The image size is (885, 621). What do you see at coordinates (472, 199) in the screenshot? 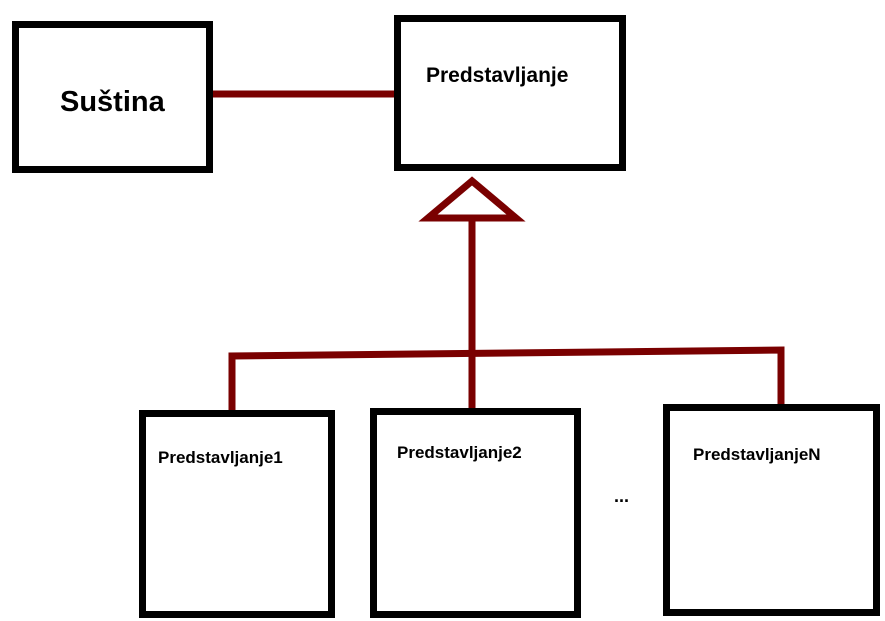
I see `inheritance-arrowhead` at bounding box center [472, 199].